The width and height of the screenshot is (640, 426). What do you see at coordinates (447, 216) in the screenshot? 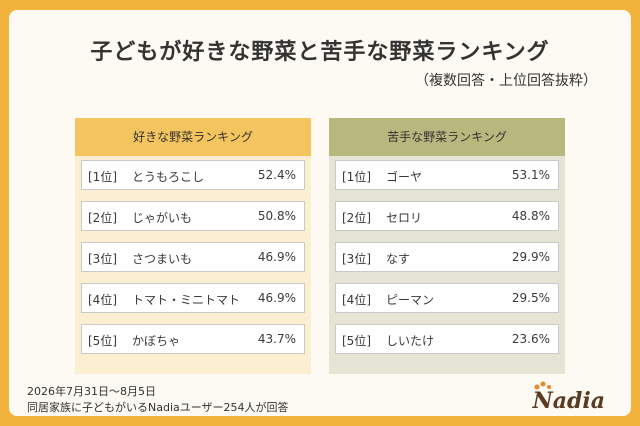
I see `table-row: [2位] セロリ 48.8%` at bounding box center [447, 216].